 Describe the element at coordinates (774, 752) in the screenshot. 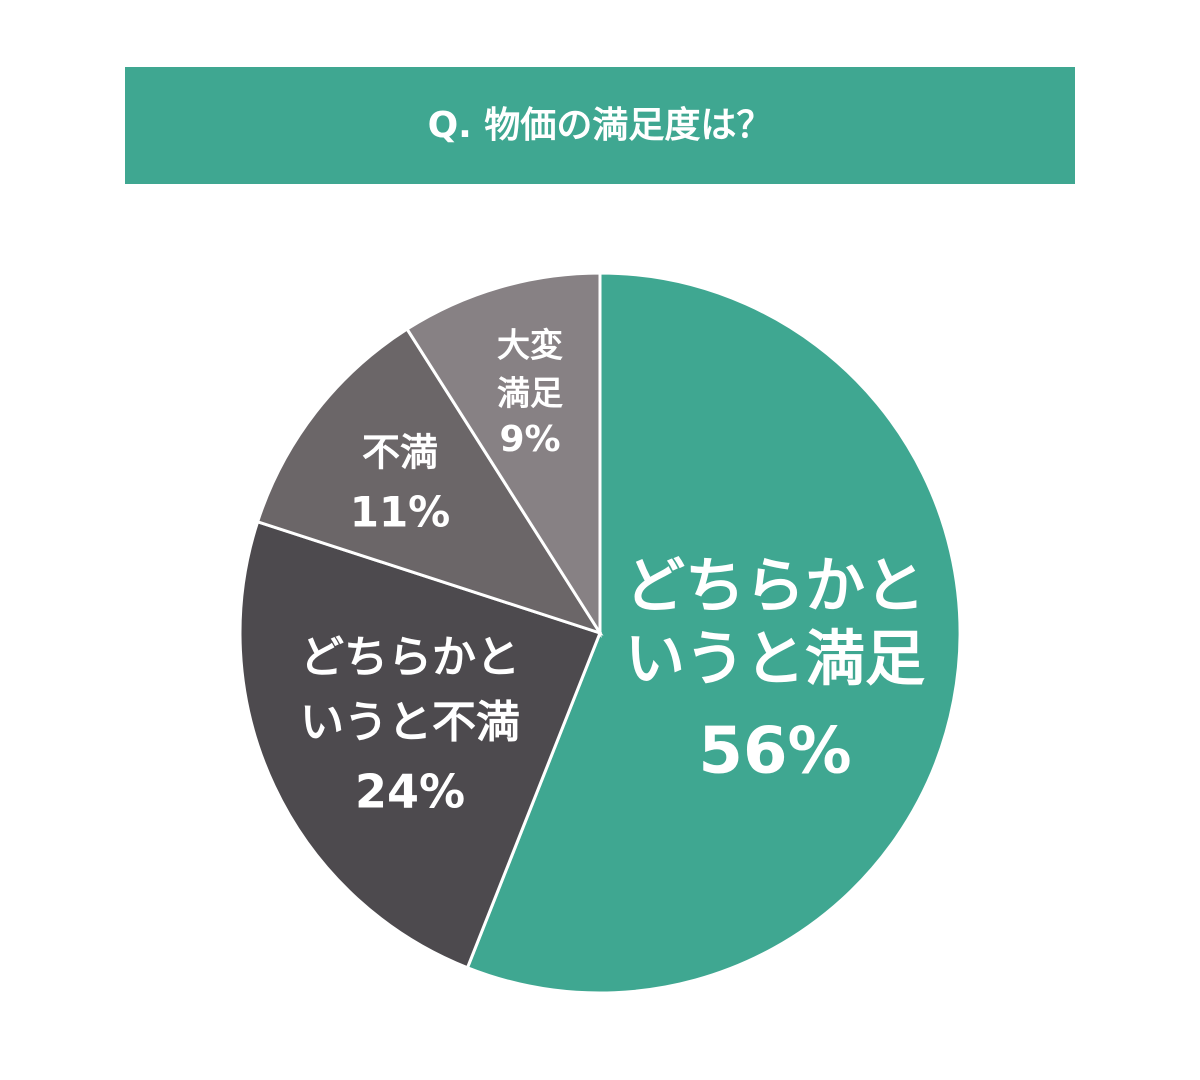

I see `value-label: 56%` at that location.